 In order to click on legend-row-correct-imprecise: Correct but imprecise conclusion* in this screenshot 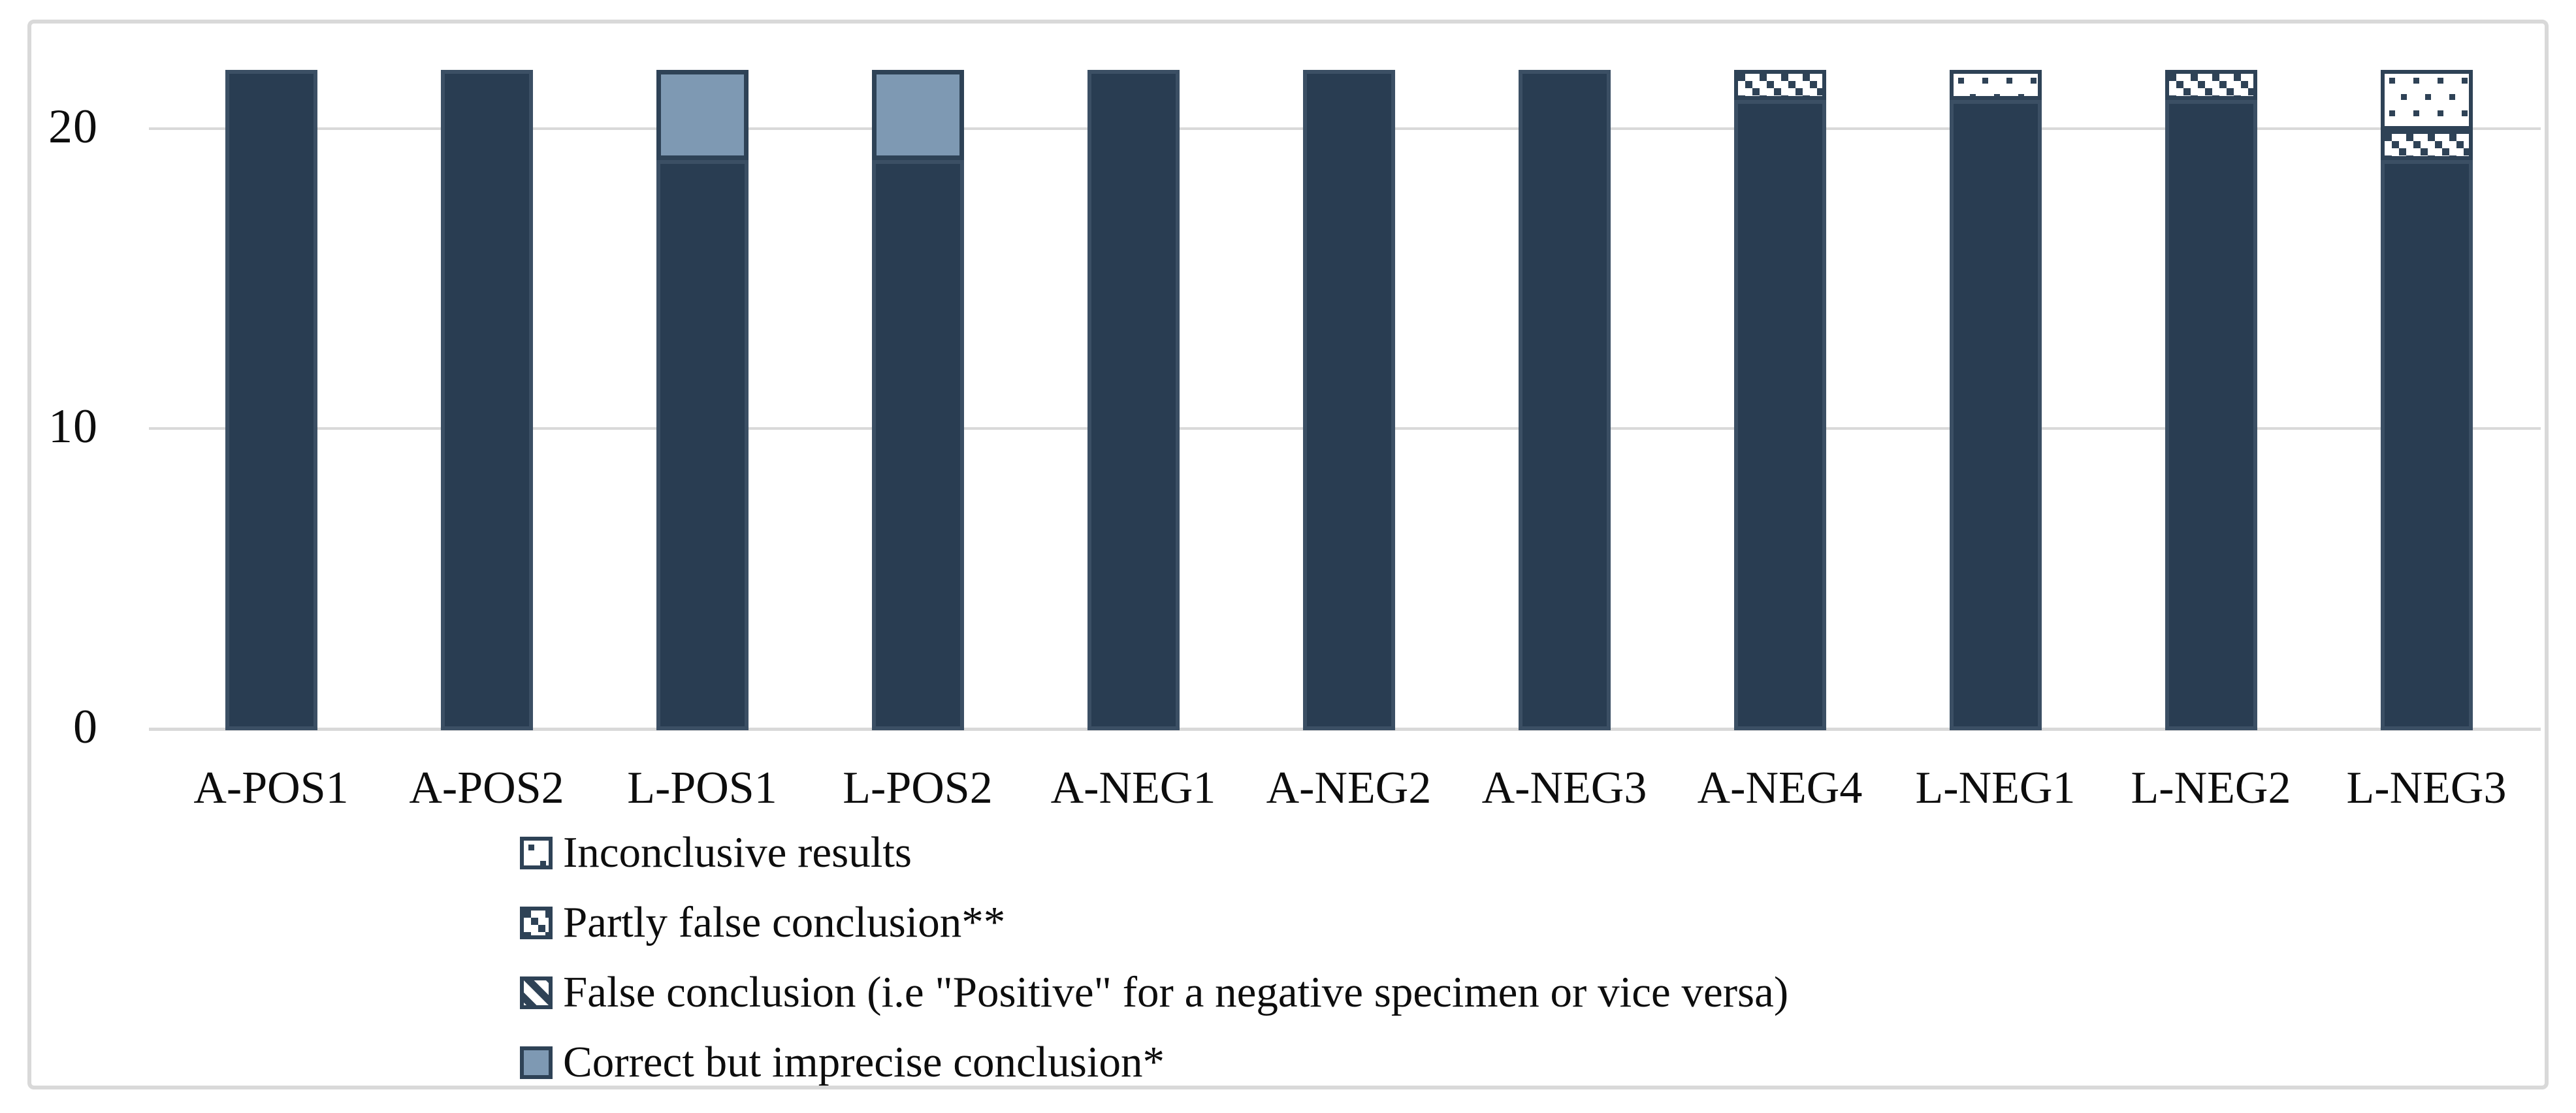, I will do `click(1154, 1062)`.